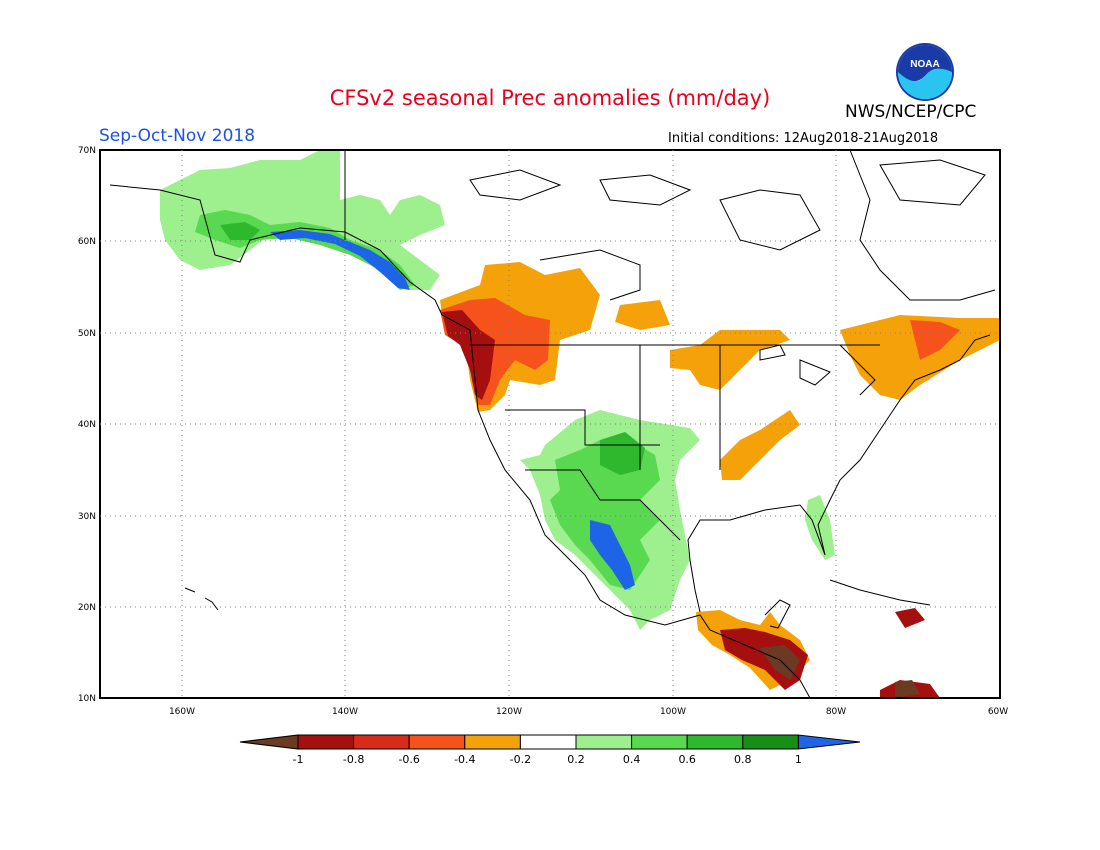 The height and width of the screenshot is (850, 1100). I want to click on organization-label: NWS/NCEP/CPC, so click(911, 112).